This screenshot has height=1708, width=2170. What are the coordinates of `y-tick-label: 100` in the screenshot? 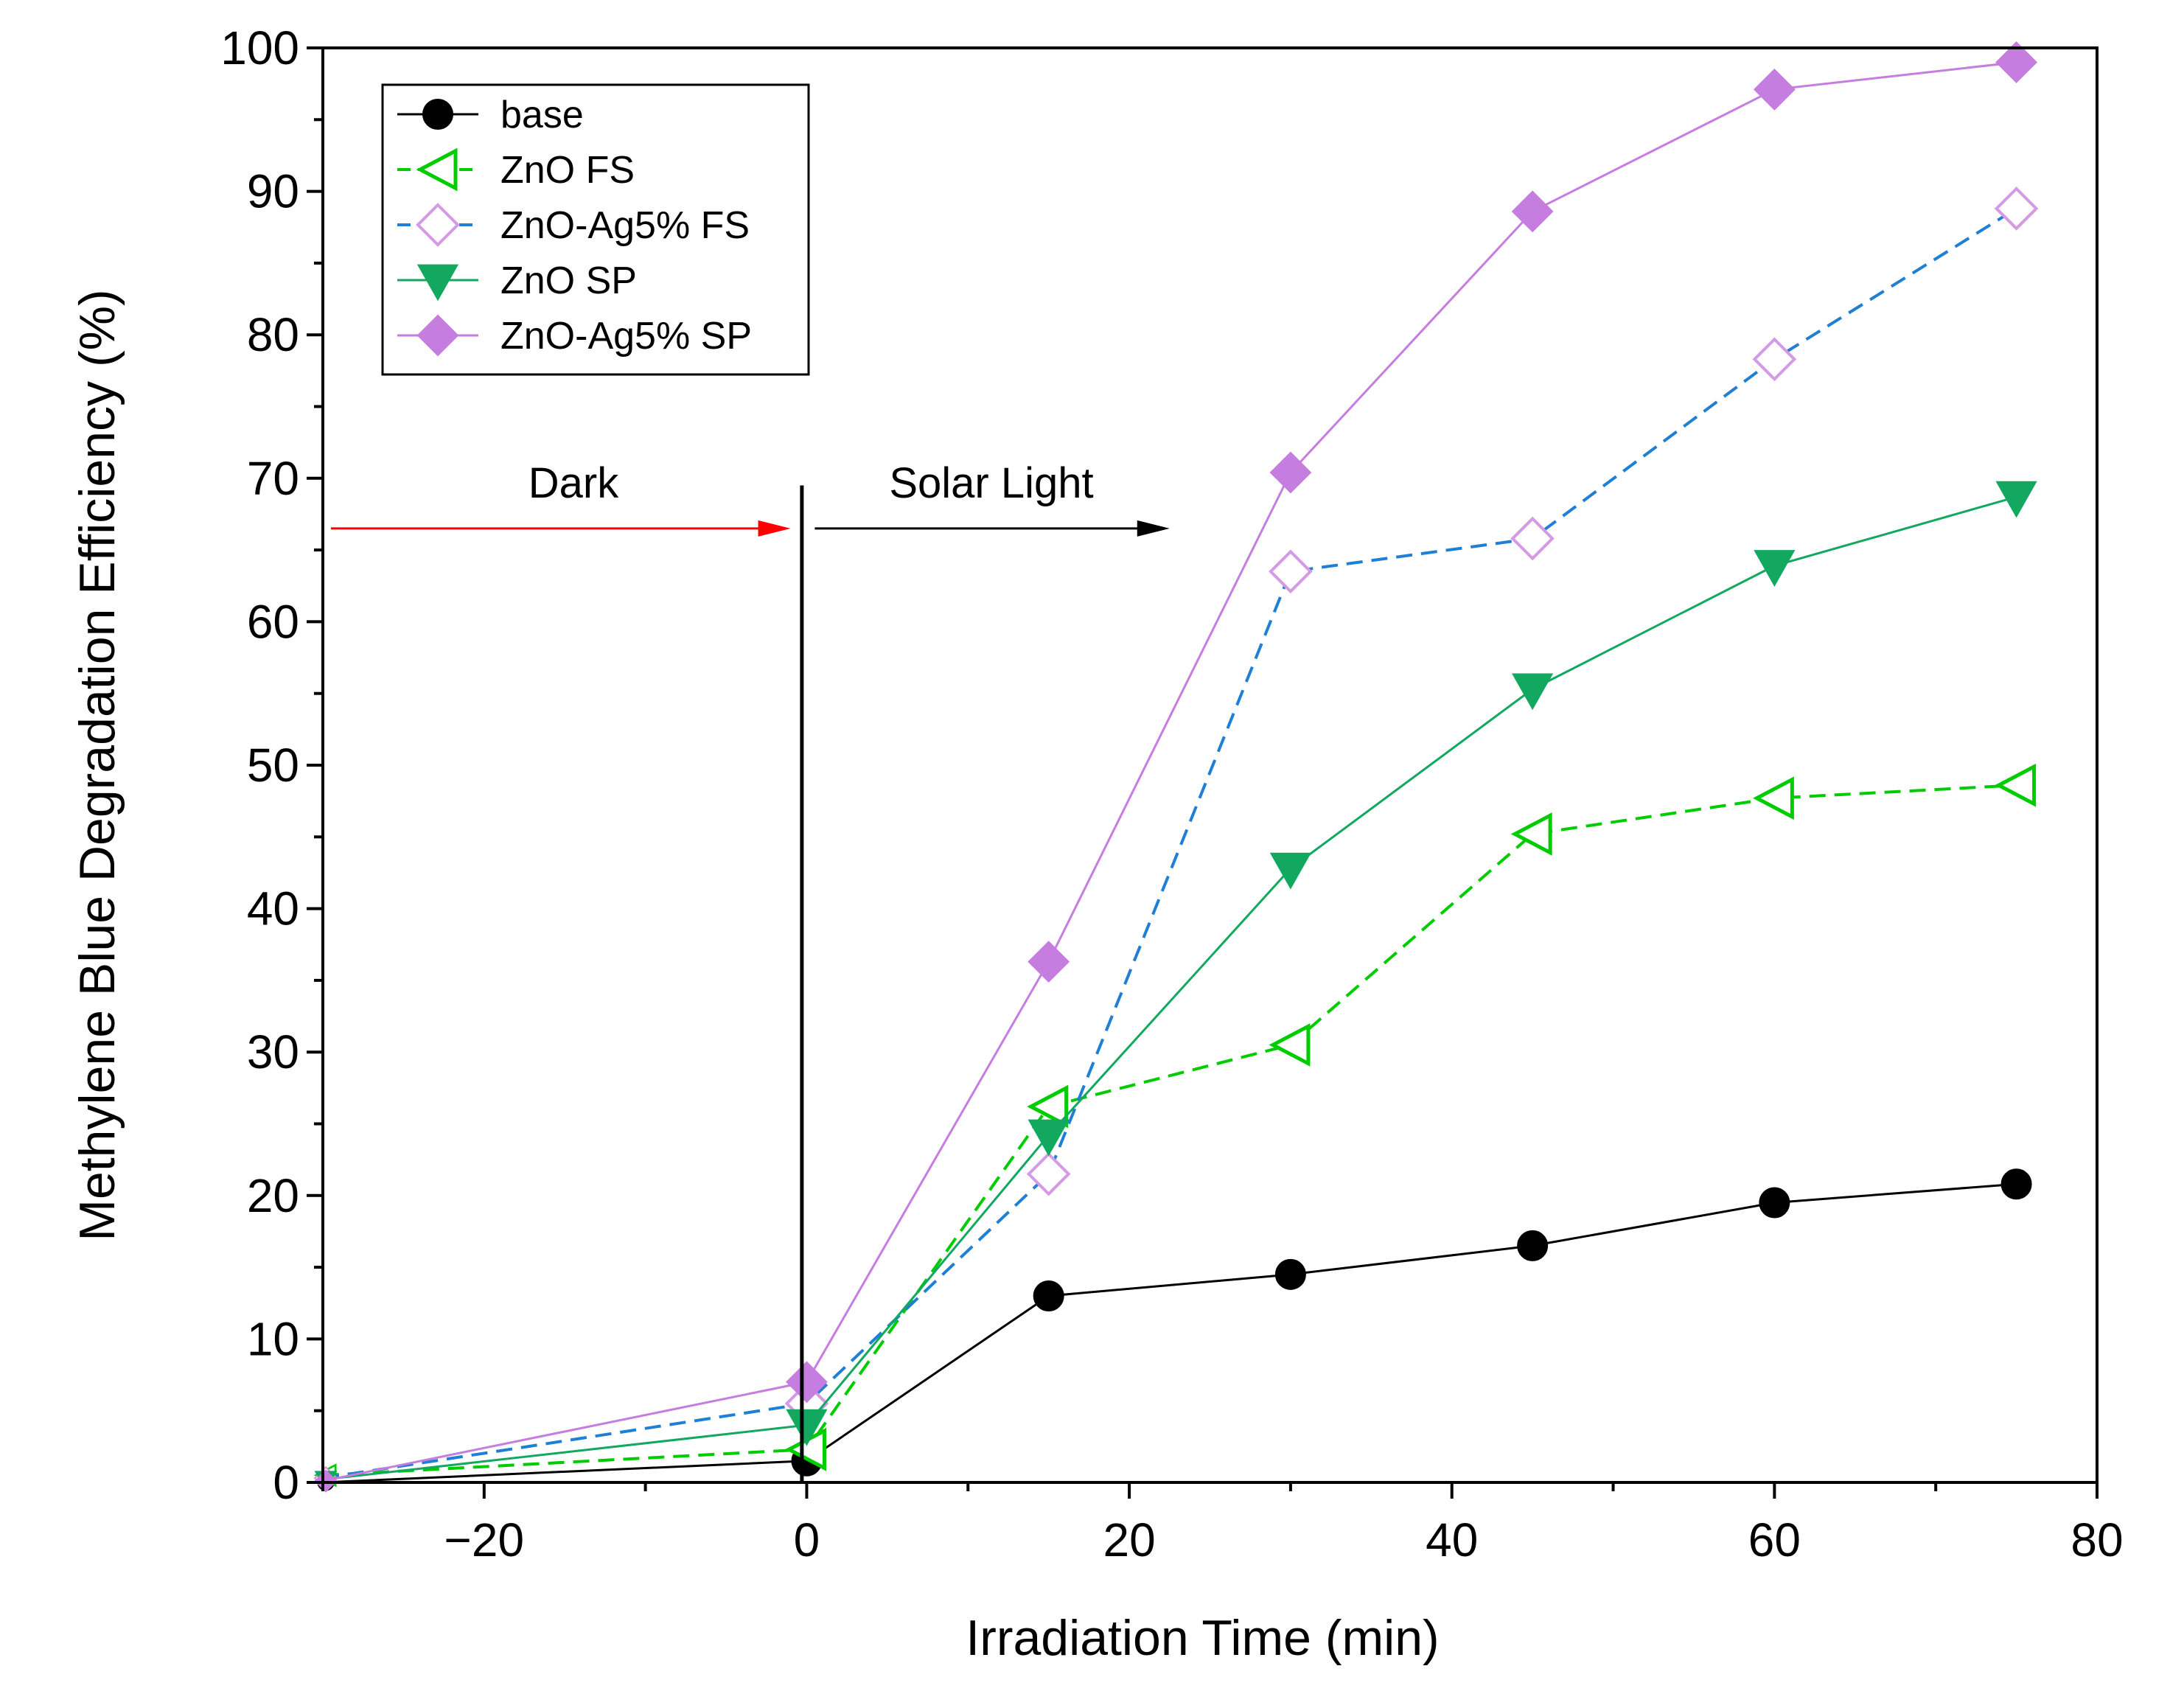 It's located at (259, 47).